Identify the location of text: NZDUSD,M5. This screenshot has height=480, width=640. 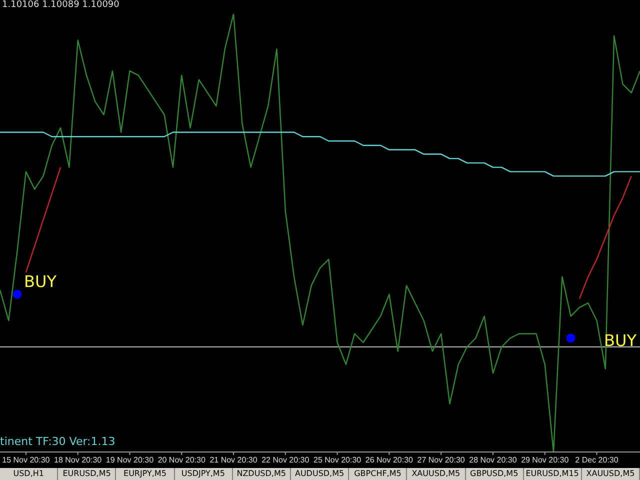
(261, 474).